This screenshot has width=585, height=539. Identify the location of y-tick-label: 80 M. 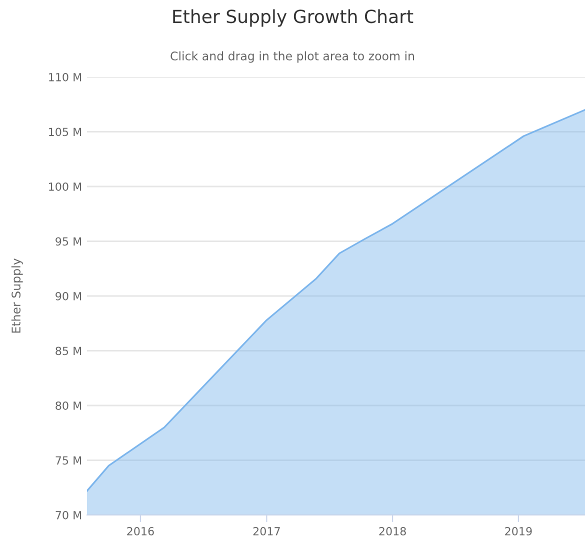
(69, 405).